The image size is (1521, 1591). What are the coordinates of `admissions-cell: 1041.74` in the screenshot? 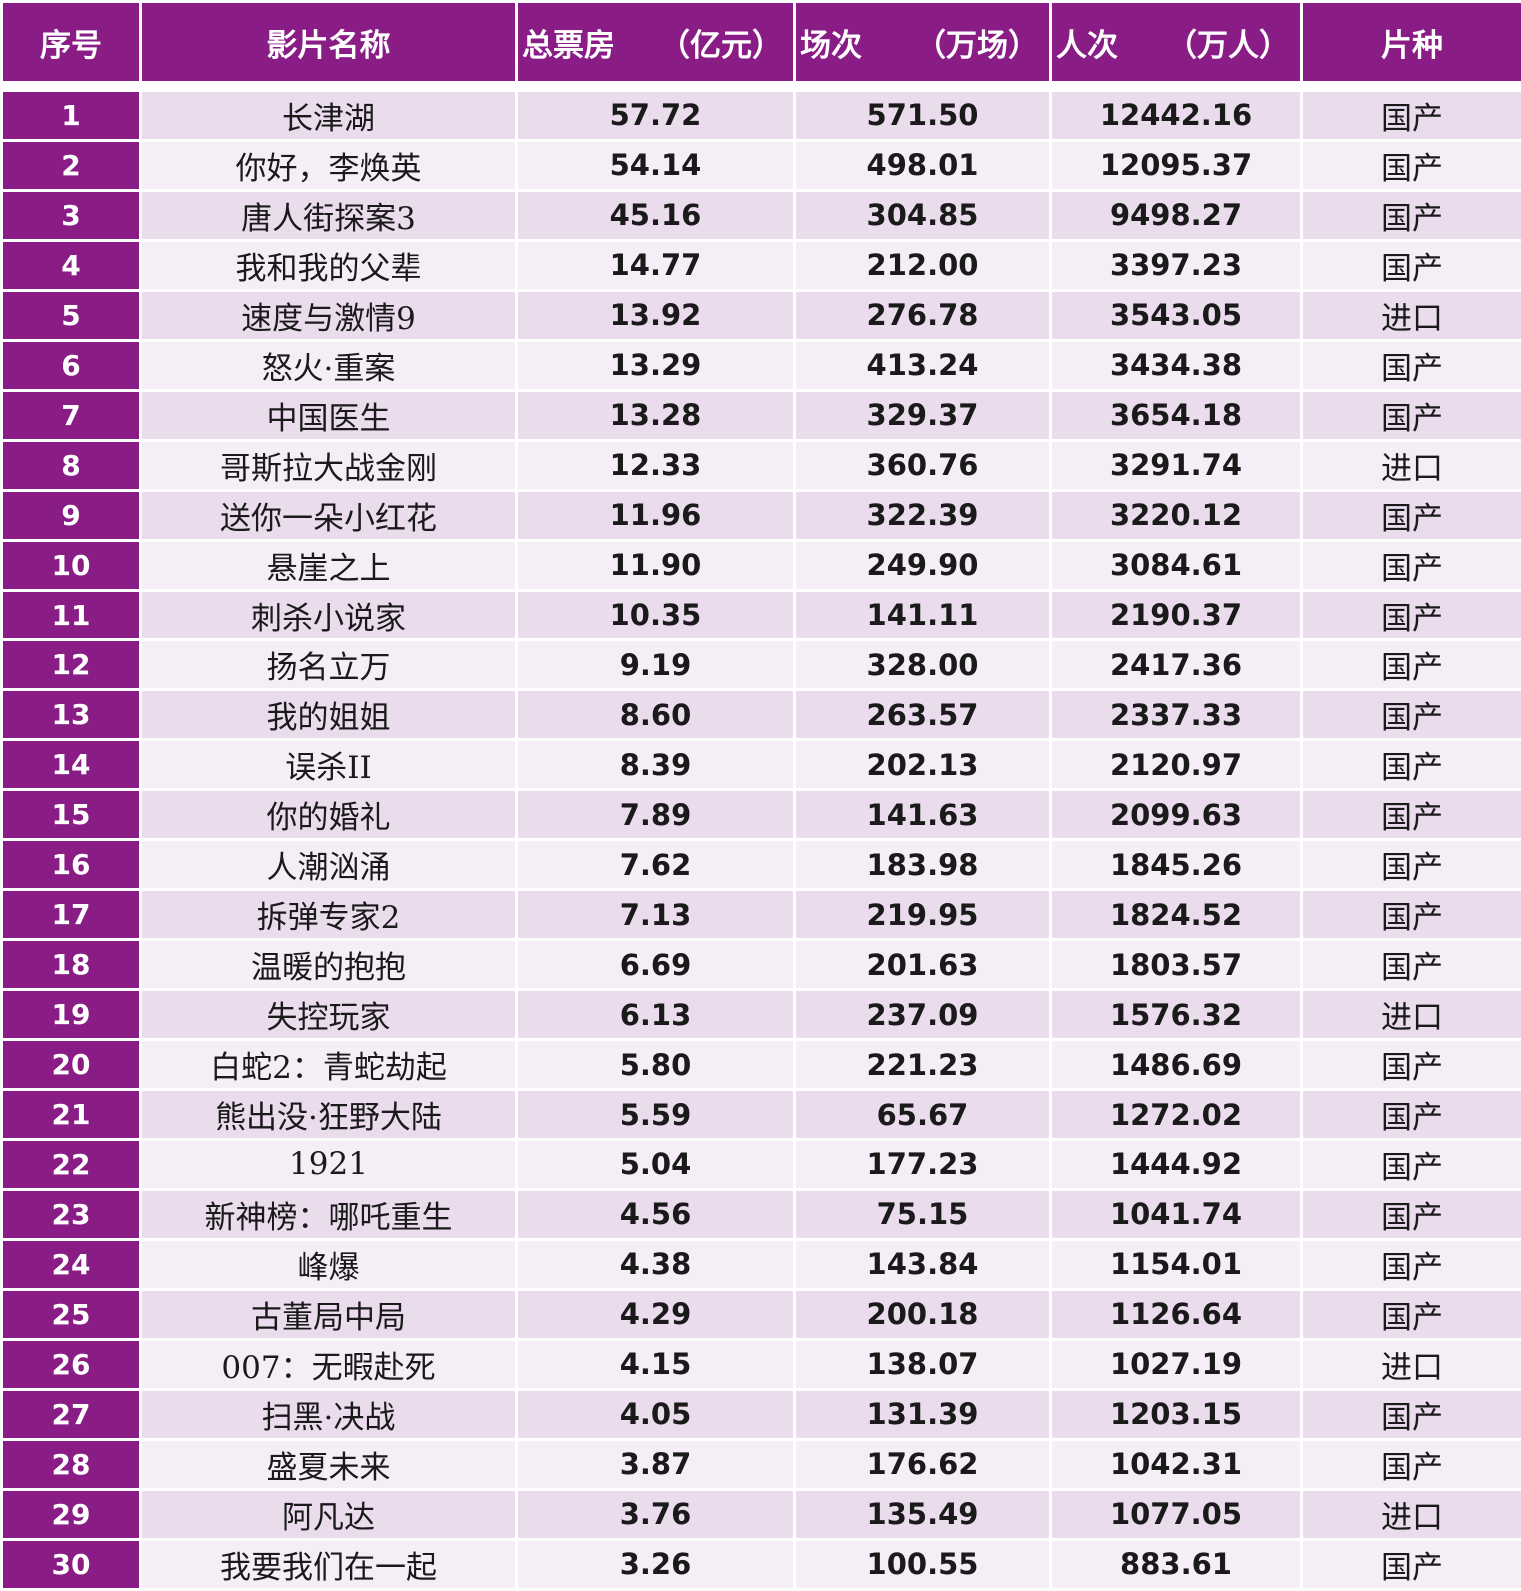 It's located at (1176, 1214).